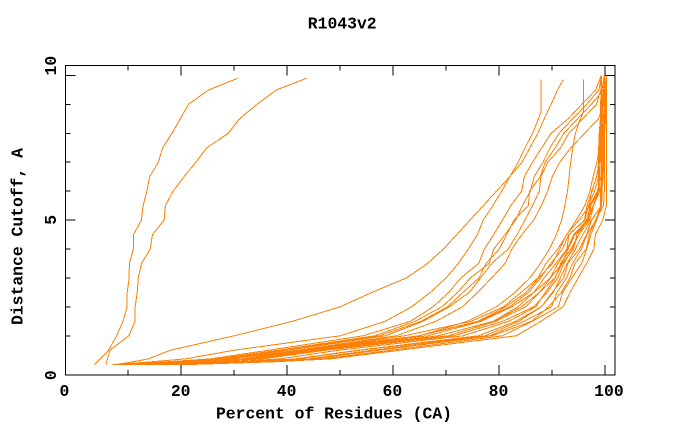 Image resolution: width=680 pixels, height=440 pixels. Describe the element at coordinates (342, 24) in the screenshot. I see `svg-text: R1043v2` at that location.